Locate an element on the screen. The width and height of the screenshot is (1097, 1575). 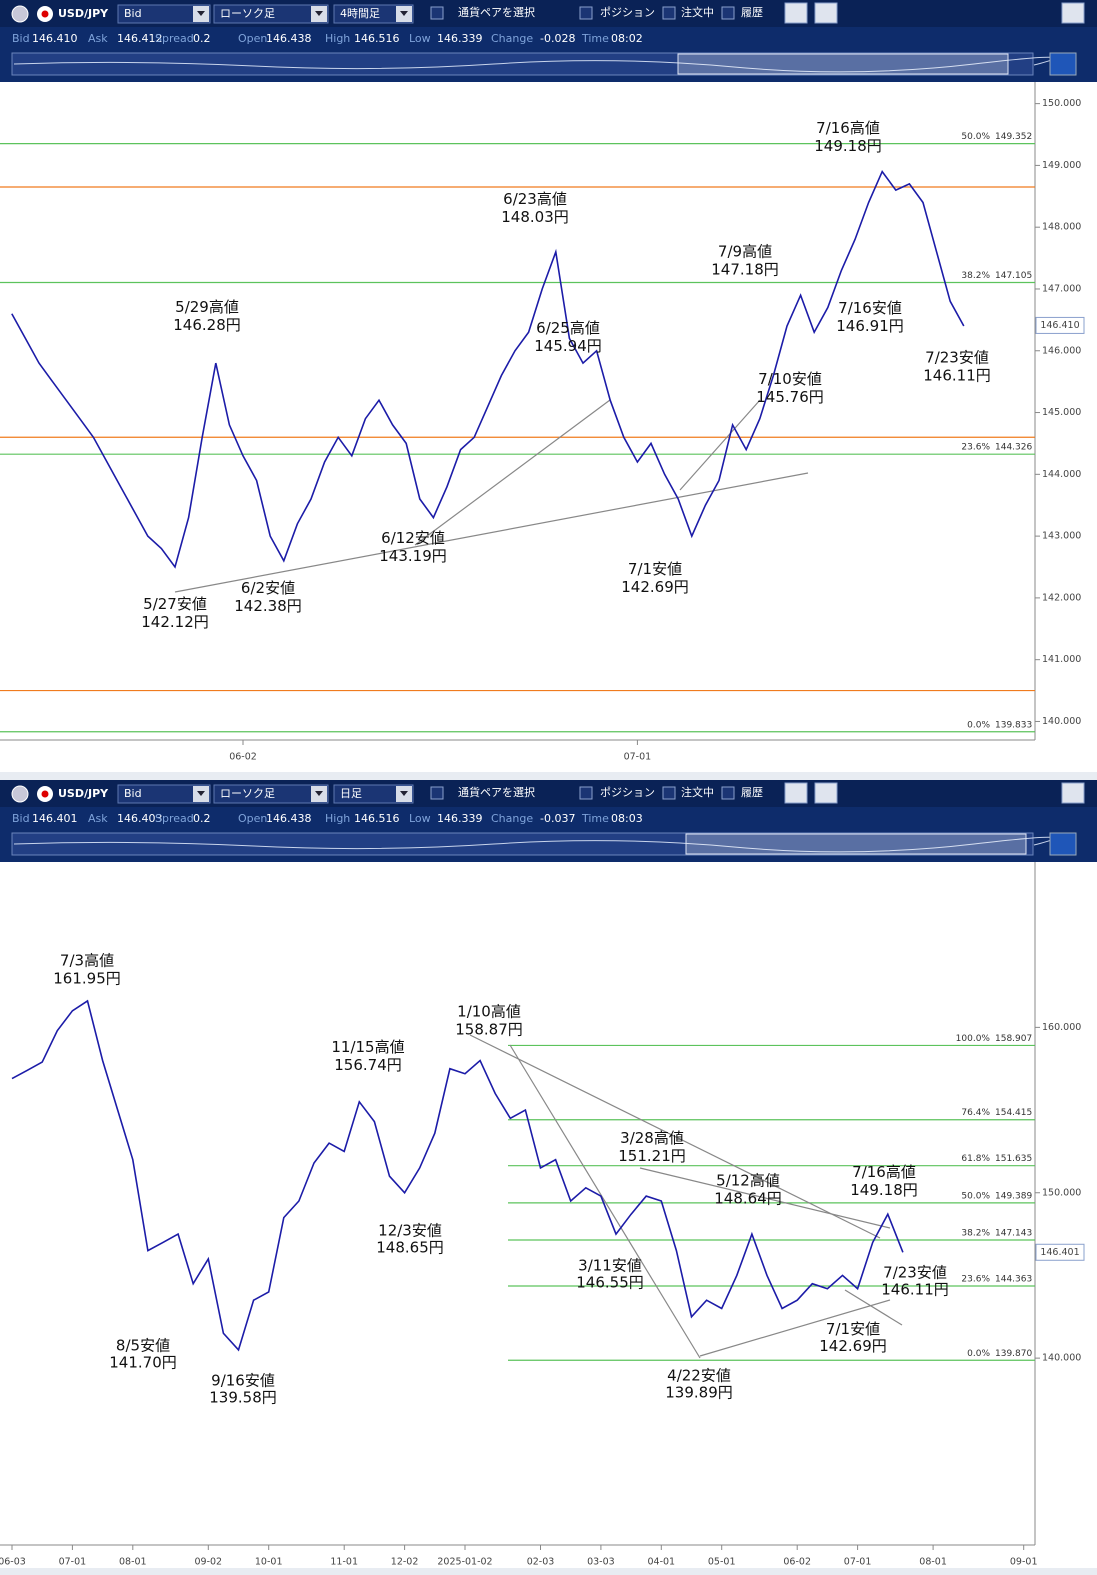
annotation-value: 146.55円 is located at coordinates (610, 1282).